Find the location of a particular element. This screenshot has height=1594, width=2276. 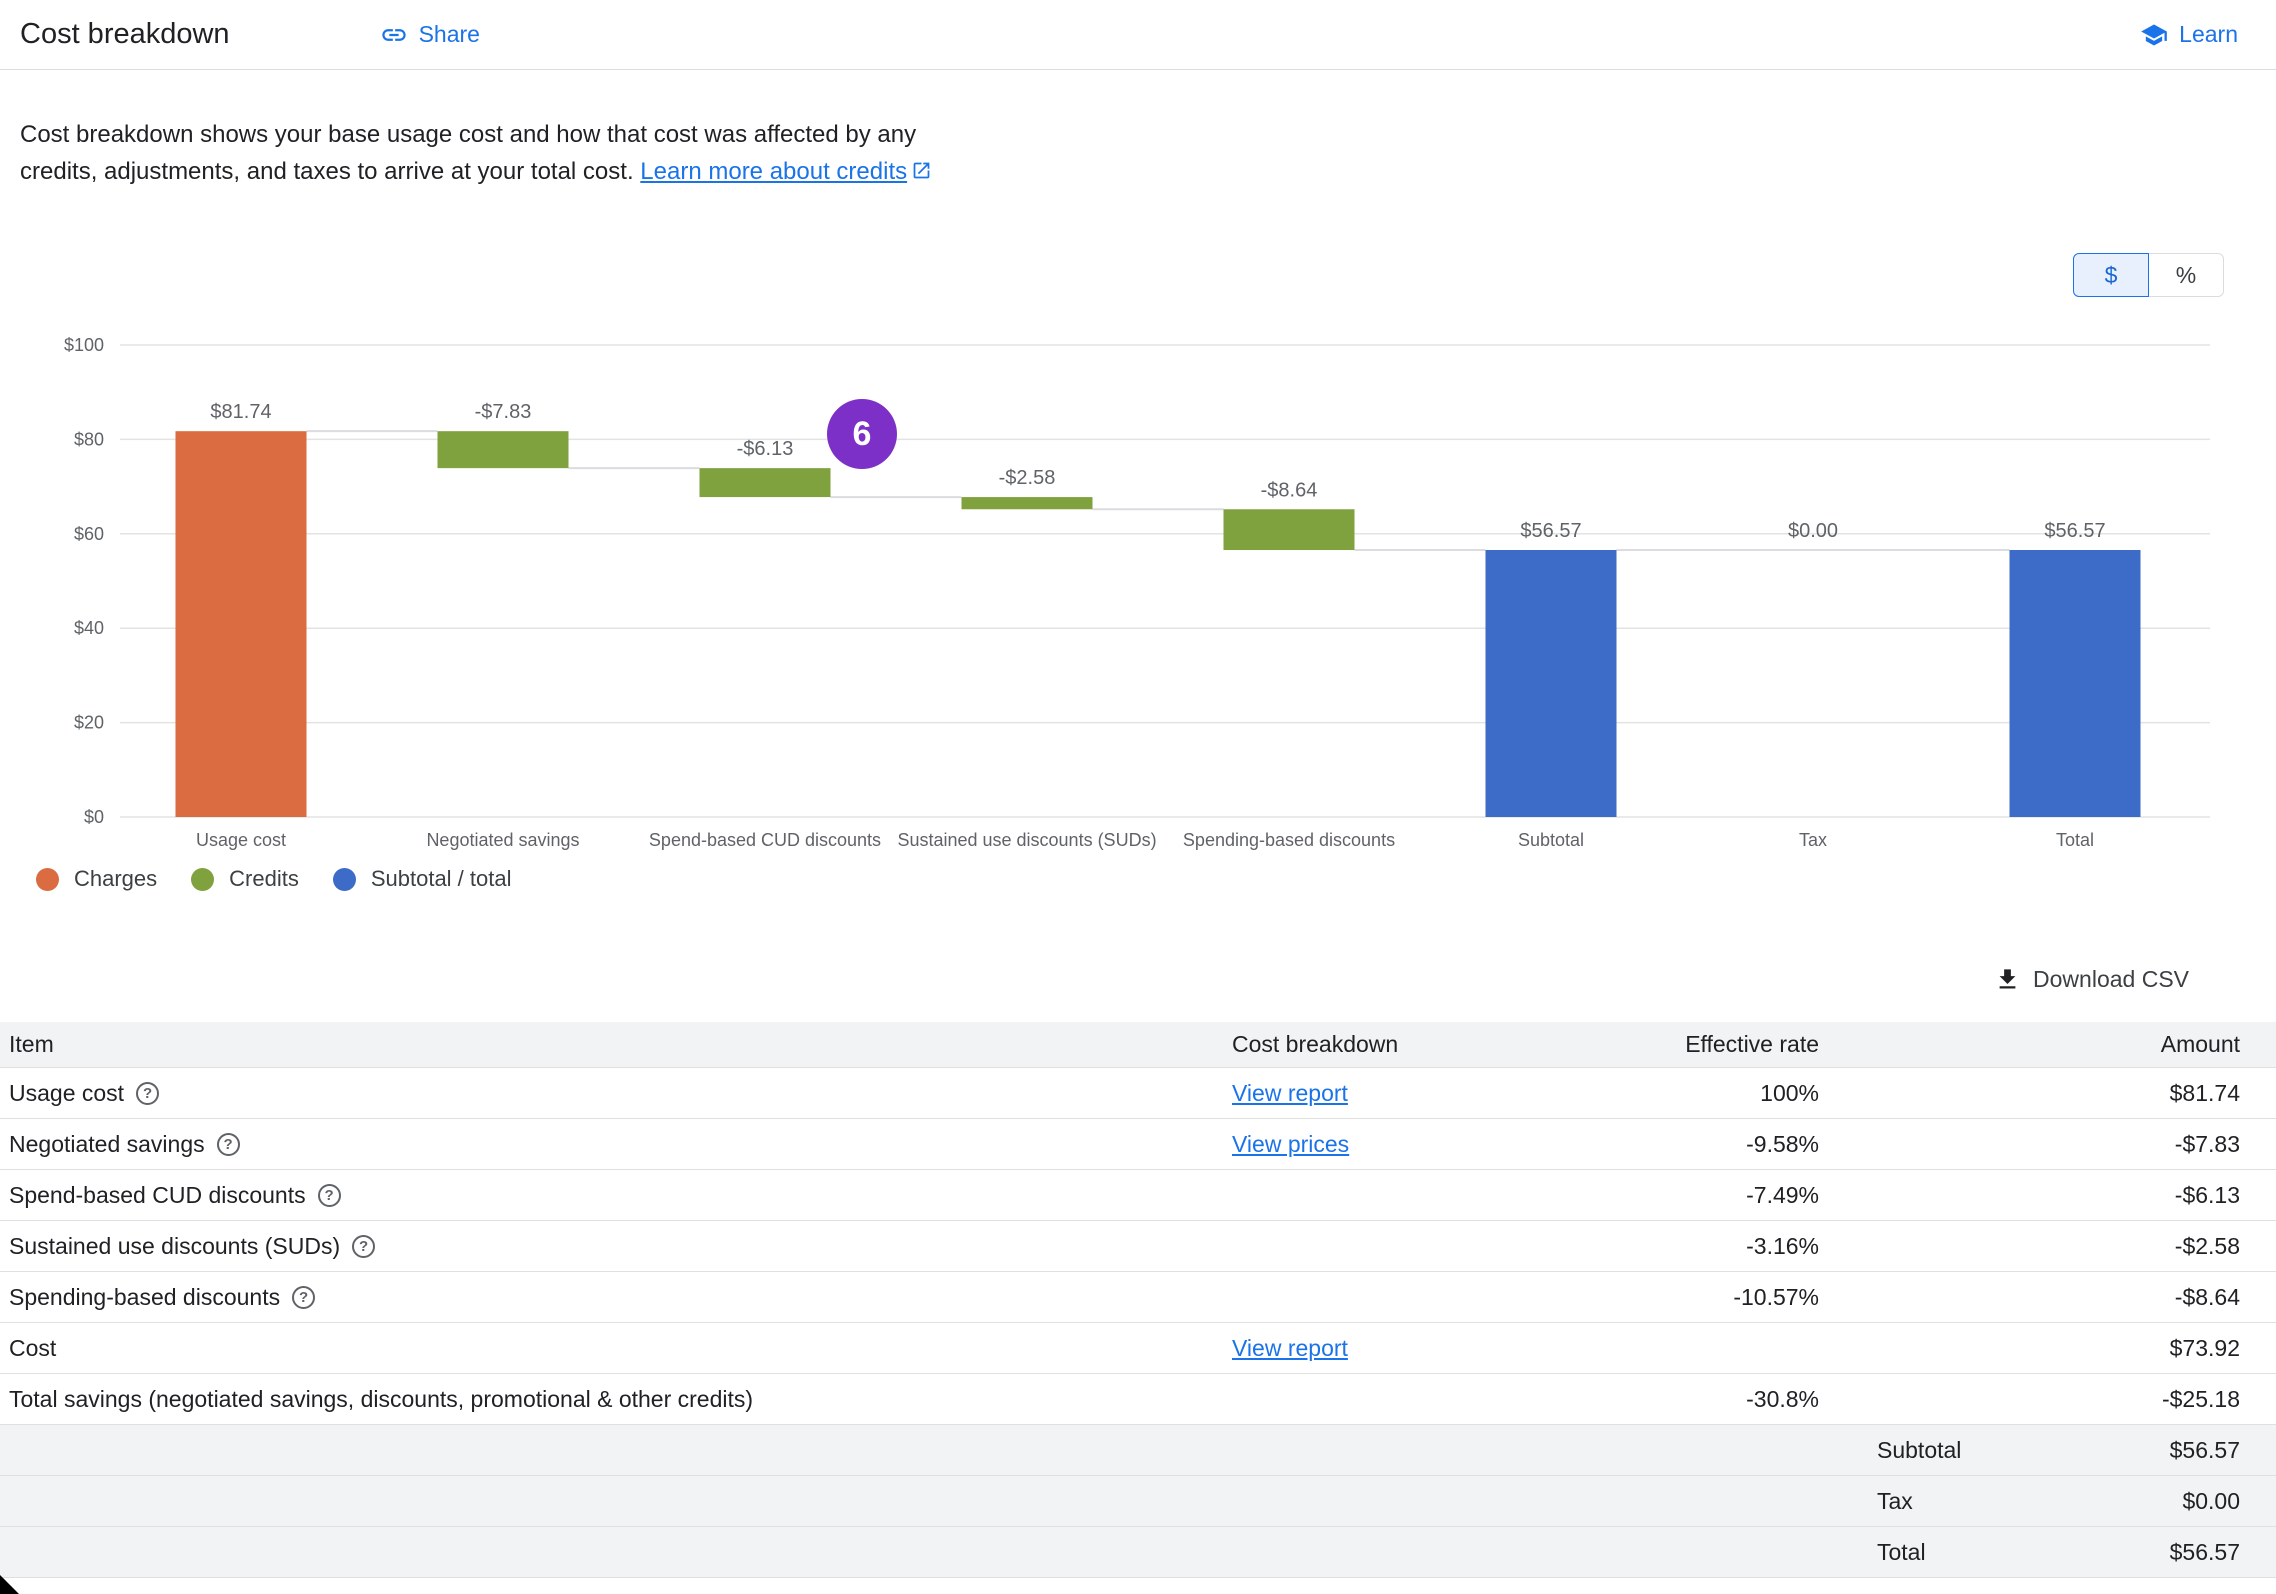

bar-value-label: -$6.13 is located at coordinates (765, 449).